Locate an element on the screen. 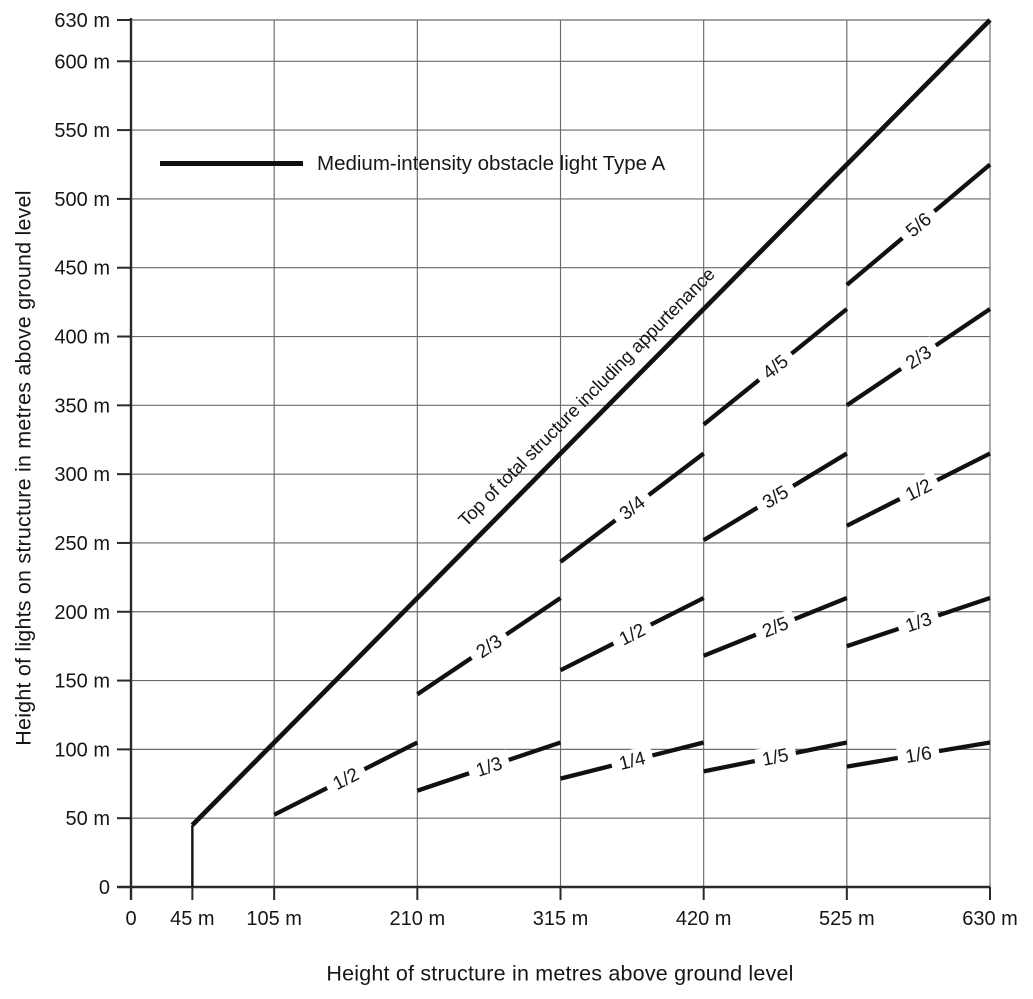 Image resolution: width=1033 pixels, height=999 pixels. y-tick-label-100: 100 m is located at coordinates (82, 750).